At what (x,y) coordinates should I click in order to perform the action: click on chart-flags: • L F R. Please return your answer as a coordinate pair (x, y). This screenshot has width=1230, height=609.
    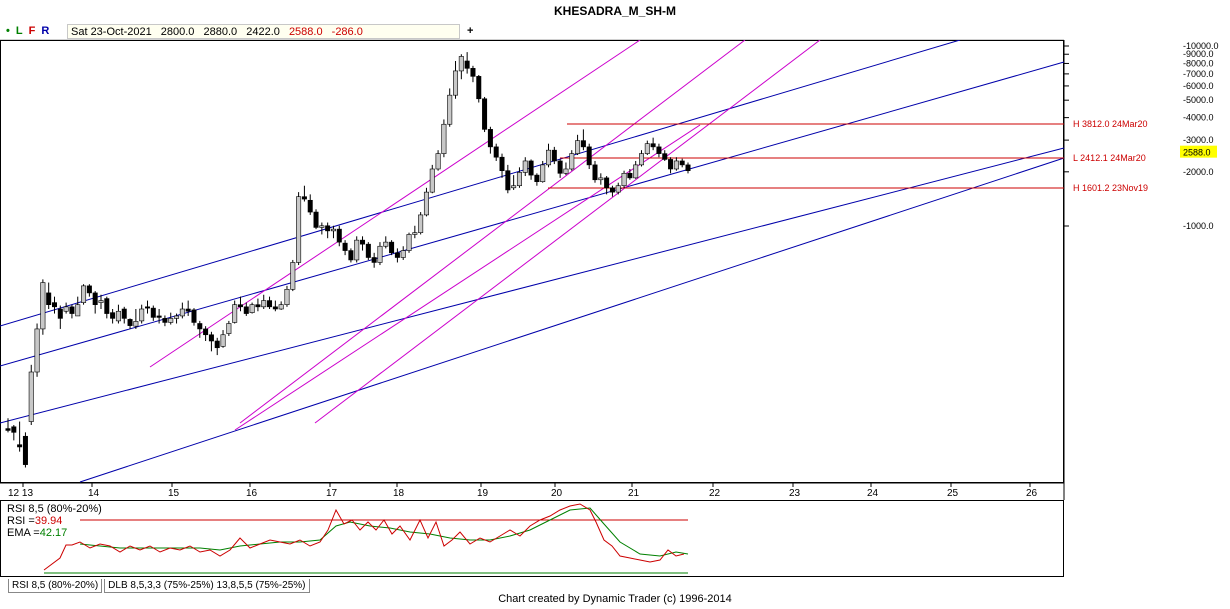
    Looking at the image, I should click on (35, 31).